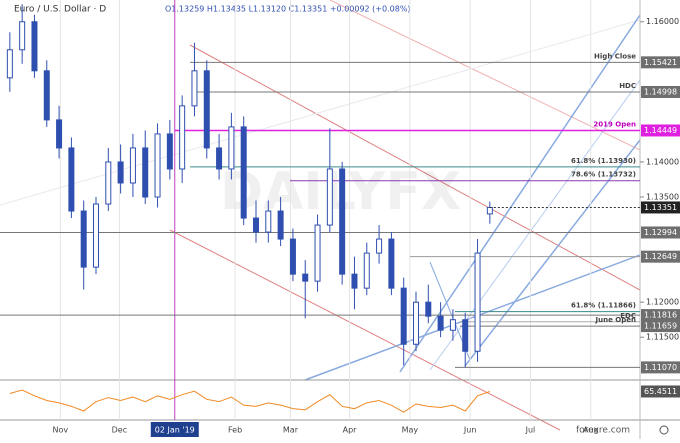 The image size is (680, 443). Describe the element at coordinates (235, 430) in the screenshot. I see `x-tick-label: Feb` at that location.